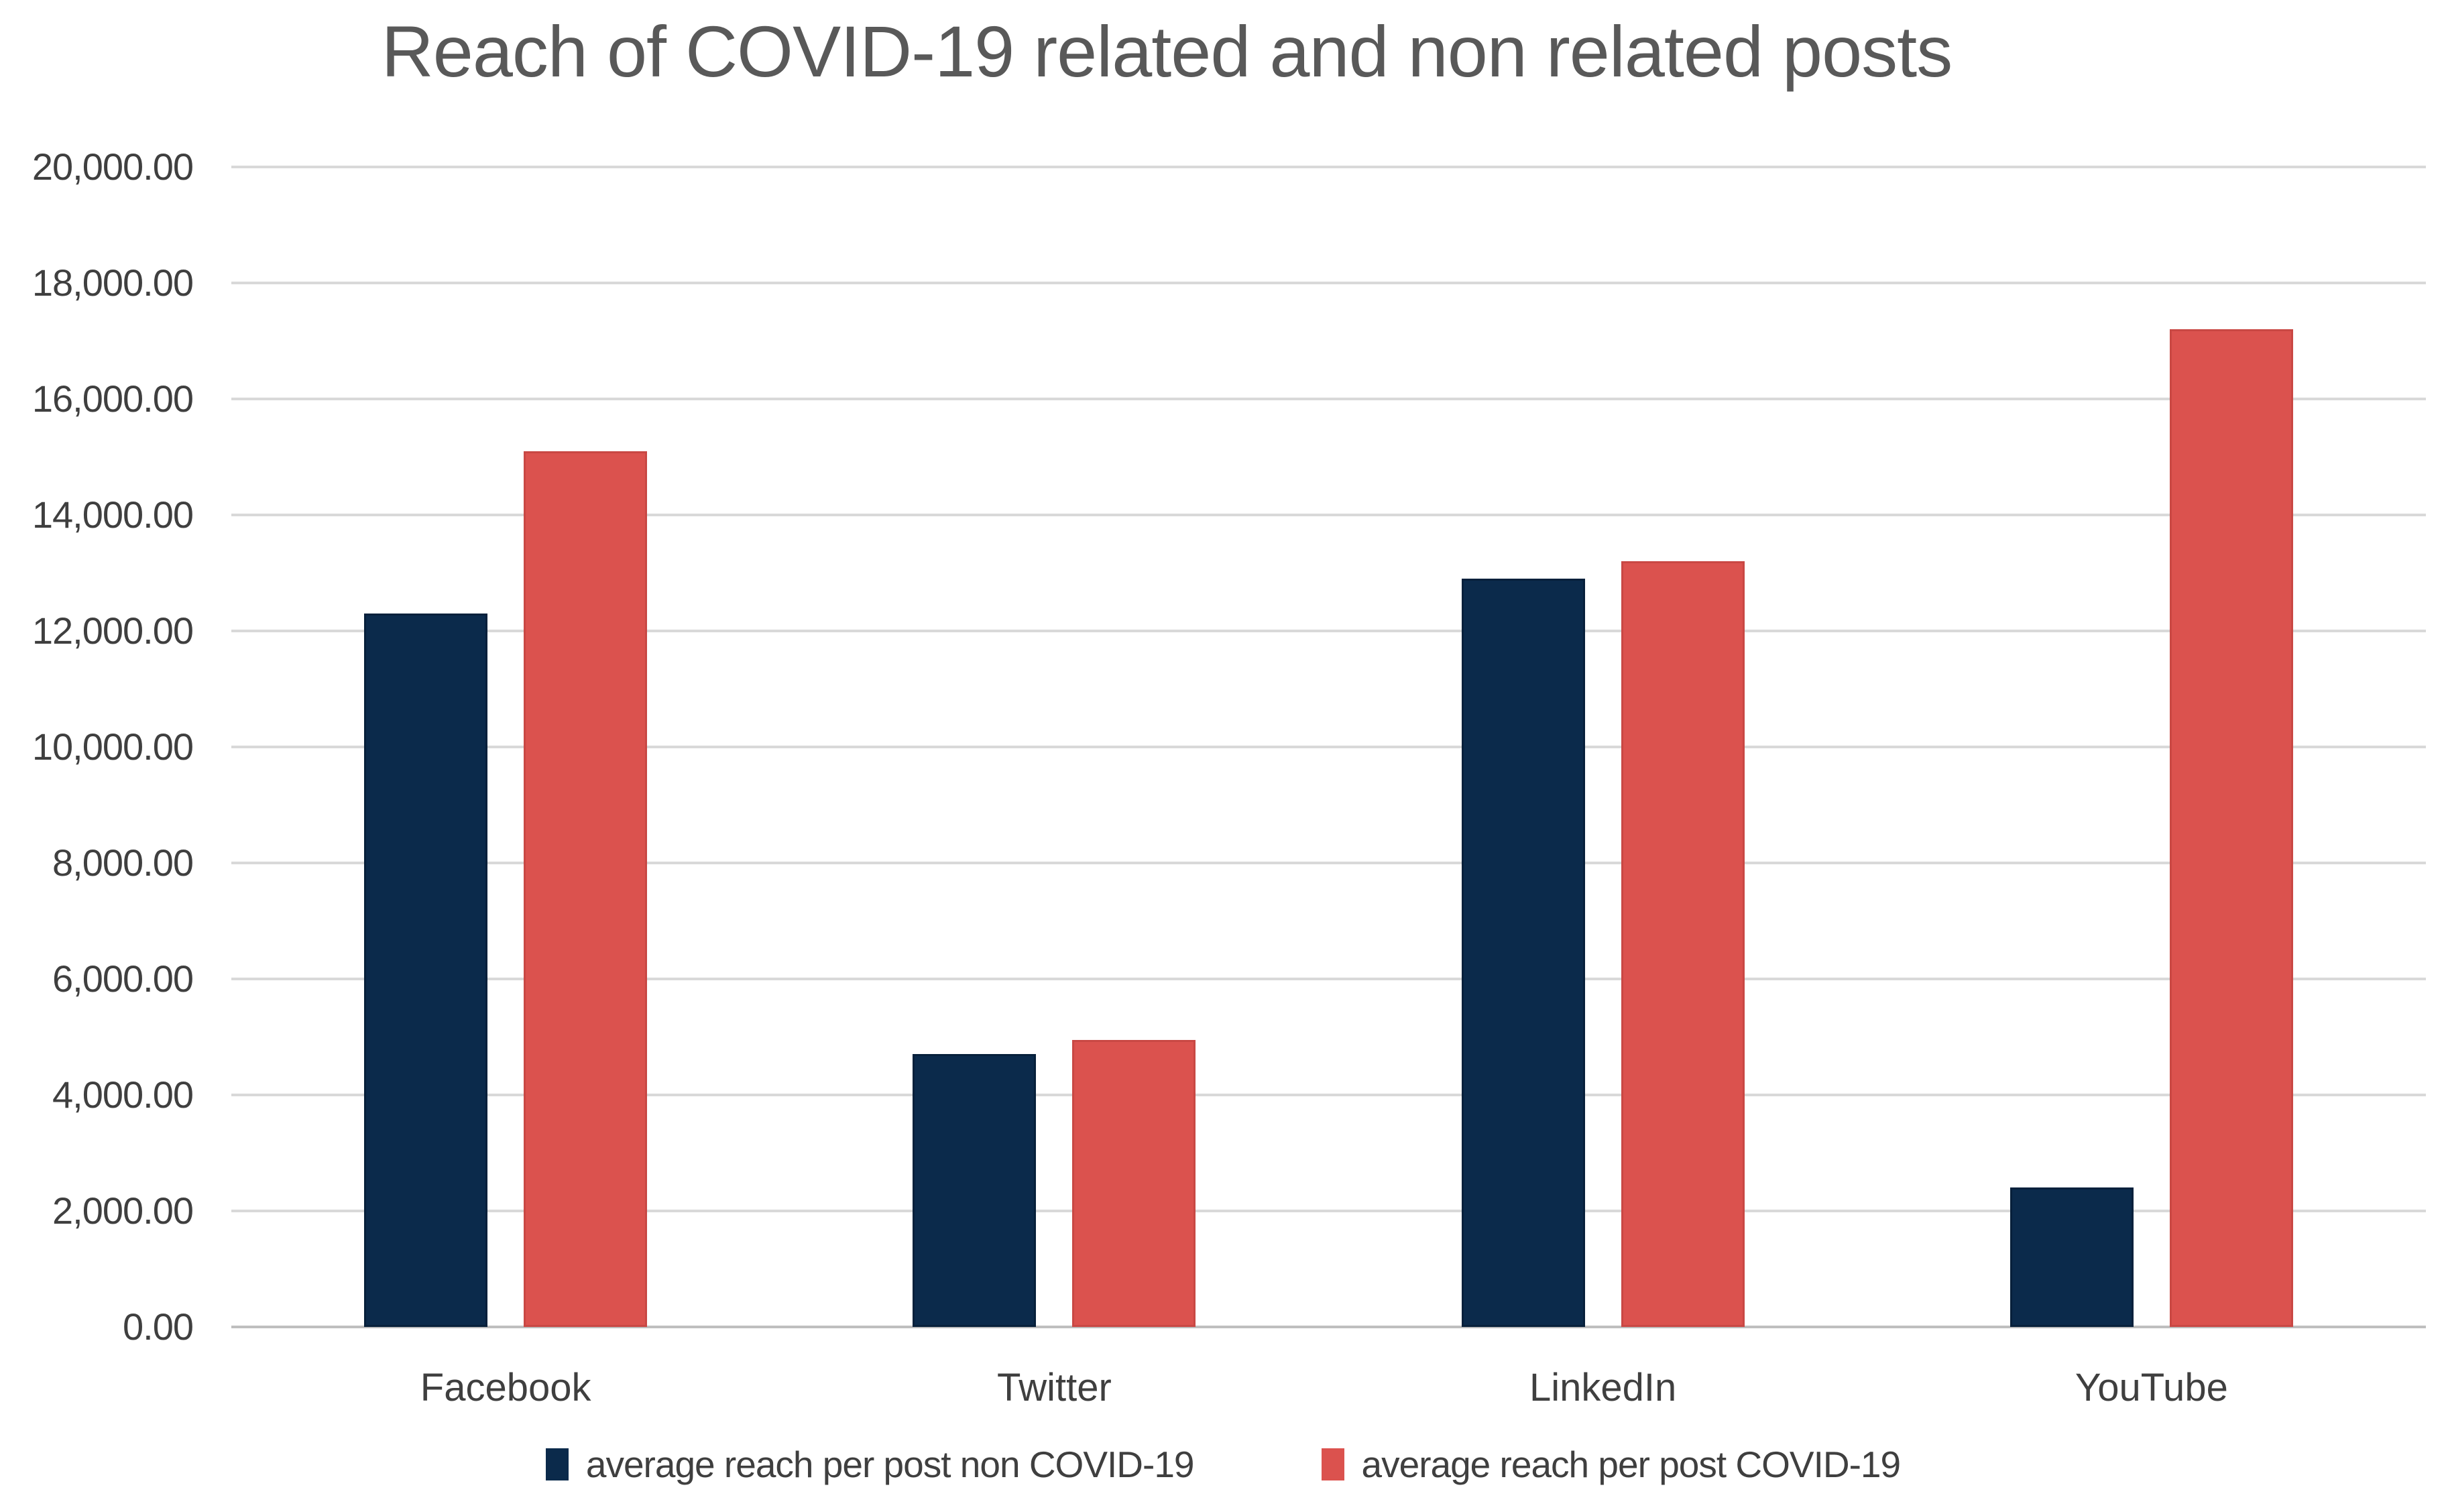 This screenshot has width=2446, height=1512. Describe the element at coordinates (123, 1094) in the screenshot. I see `y-tick-label: 4,000.00` at that location.